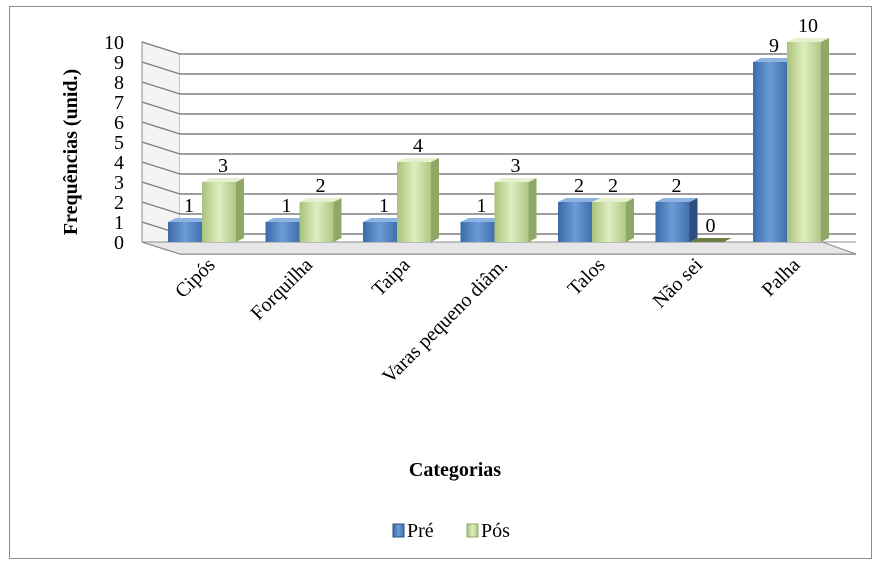 This screenshot has width=882, height=565. What do you see at coordinates (587, 277) in the screenshot?
I see `x-tick-label: Talos` at bounding box center [587, 277].